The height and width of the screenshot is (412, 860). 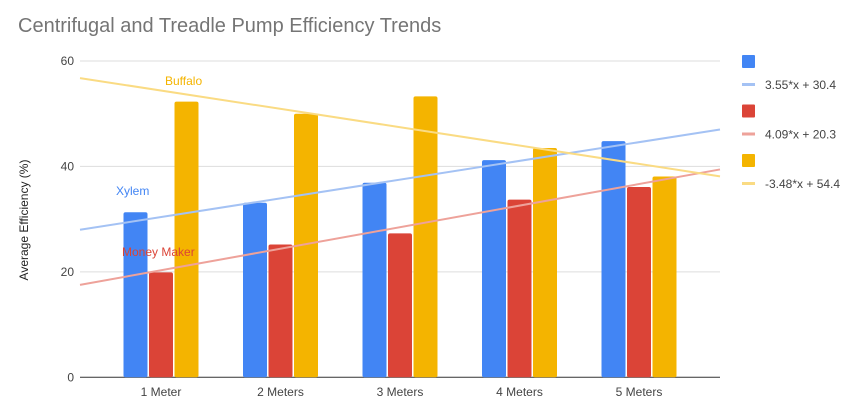 What do you see at coordinates (132, 191) in the screenshot?
I see `series-annotation: Xylem` at bounding box center [132, 191].